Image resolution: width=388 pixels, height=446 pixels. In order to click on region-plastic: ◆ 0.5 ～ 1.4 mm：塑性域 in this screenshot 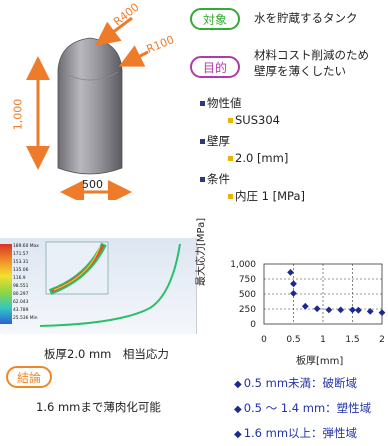, I will do `click(303, 408)`.